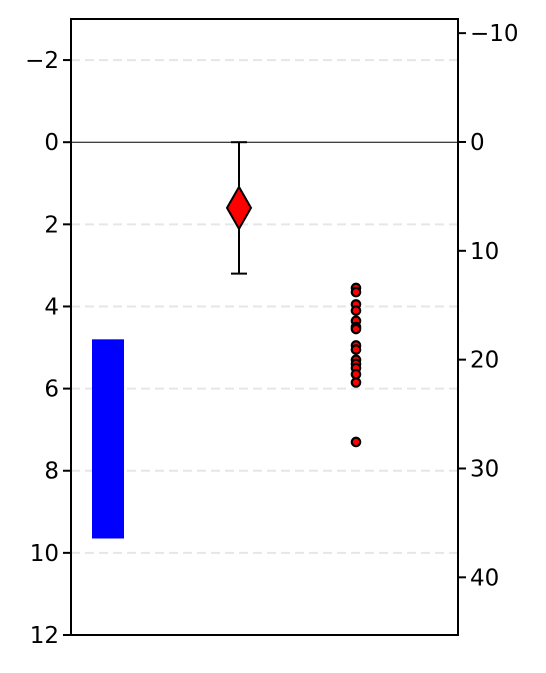 This screenshot has width=546, height=673. I want to click on right-tick-label: −10, so click(494, 34).